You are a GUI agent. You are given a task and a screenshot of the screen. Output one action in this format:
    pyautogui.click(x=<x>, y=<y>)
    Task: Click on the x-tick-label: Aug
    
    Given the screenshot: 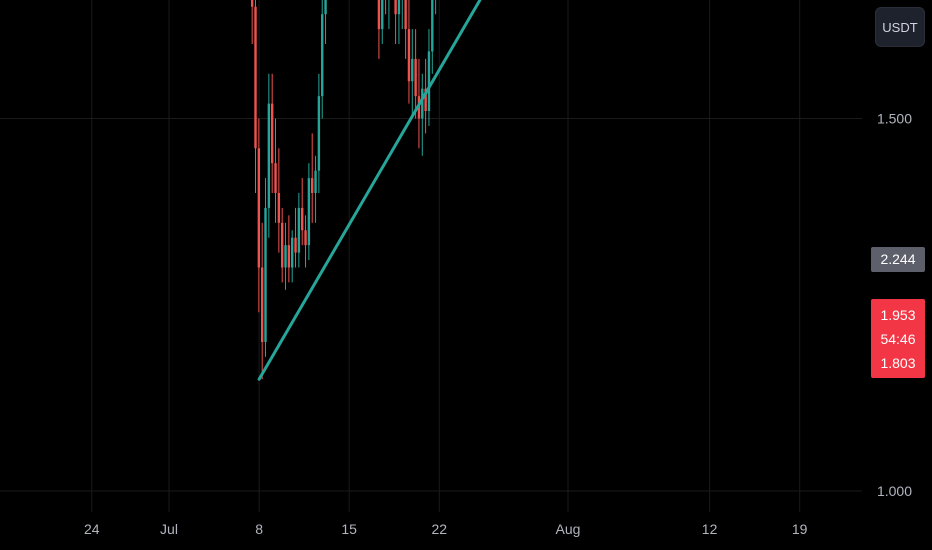 What is the action you would take?
    pyautogui.click(x=568, y=529)
    